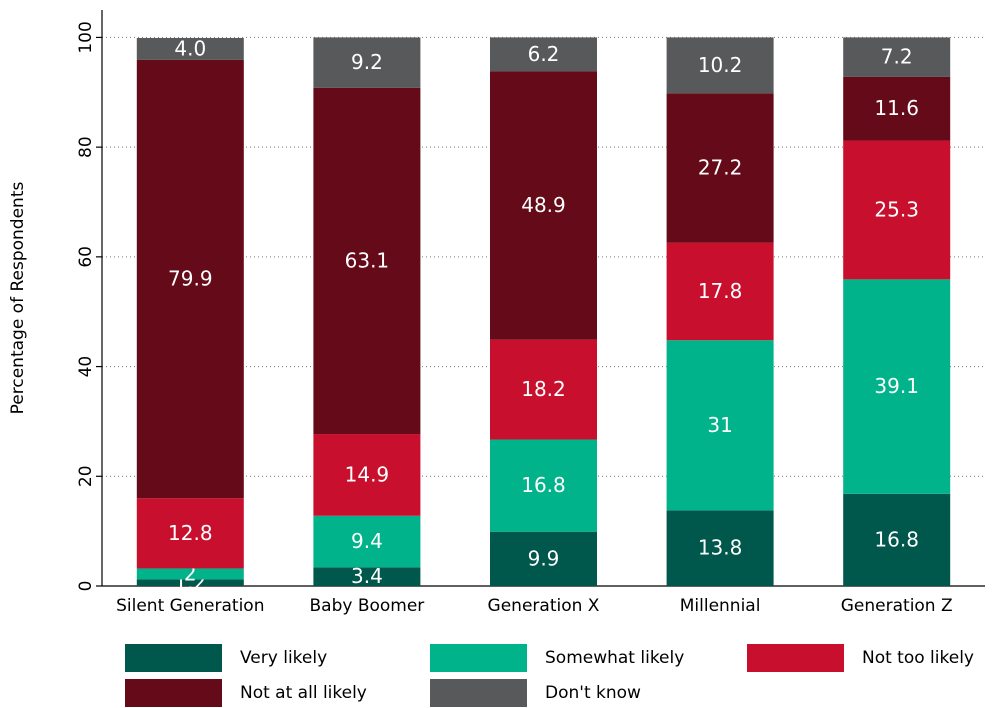 The height and width of the screenshot is (708, 1006). I want to click on y-tick-label: 40, so click(86, 367).